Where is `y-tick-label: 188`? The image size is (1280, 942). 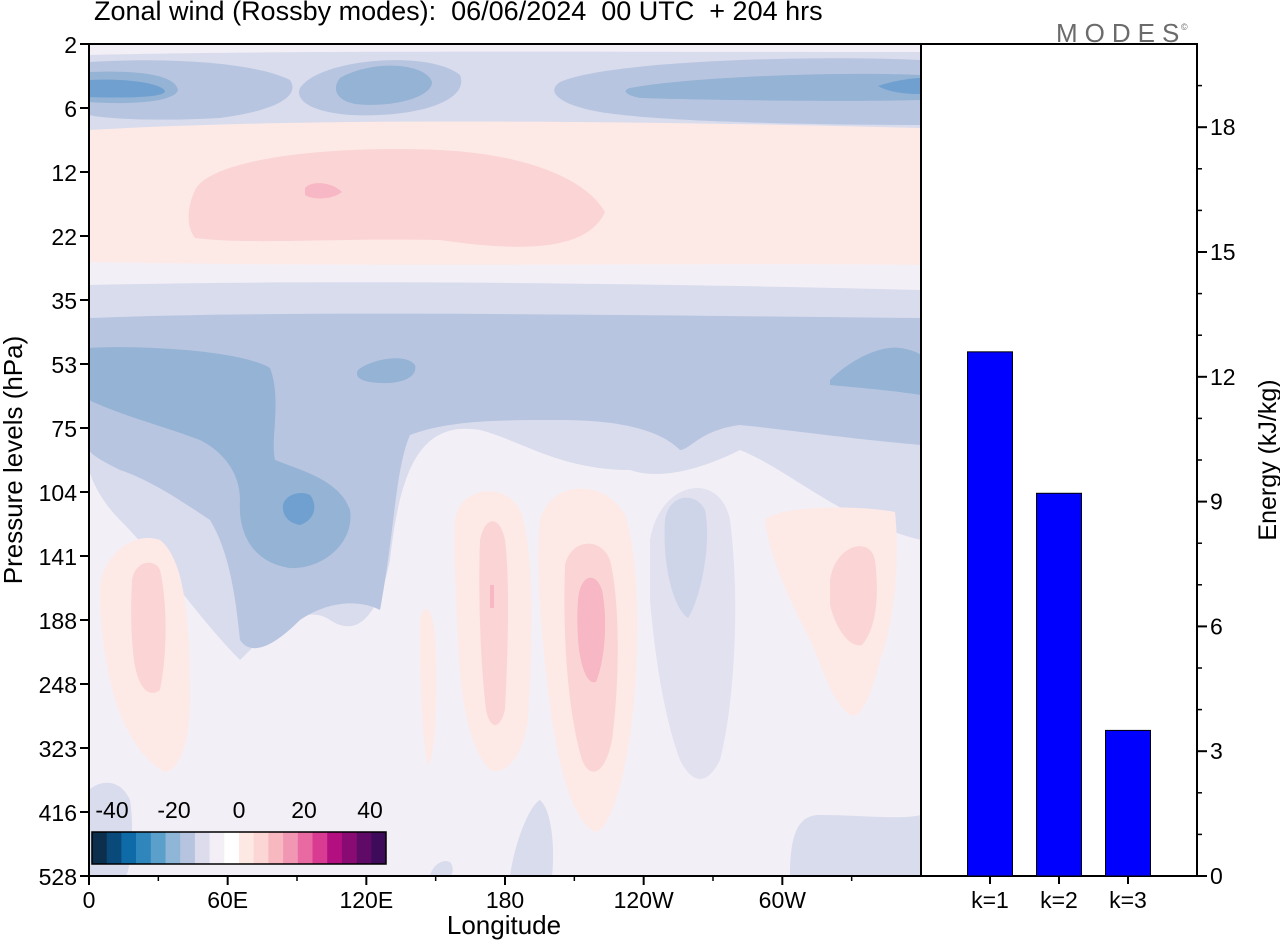 y-tick-label: 188 is located at coordinates (58, 621).